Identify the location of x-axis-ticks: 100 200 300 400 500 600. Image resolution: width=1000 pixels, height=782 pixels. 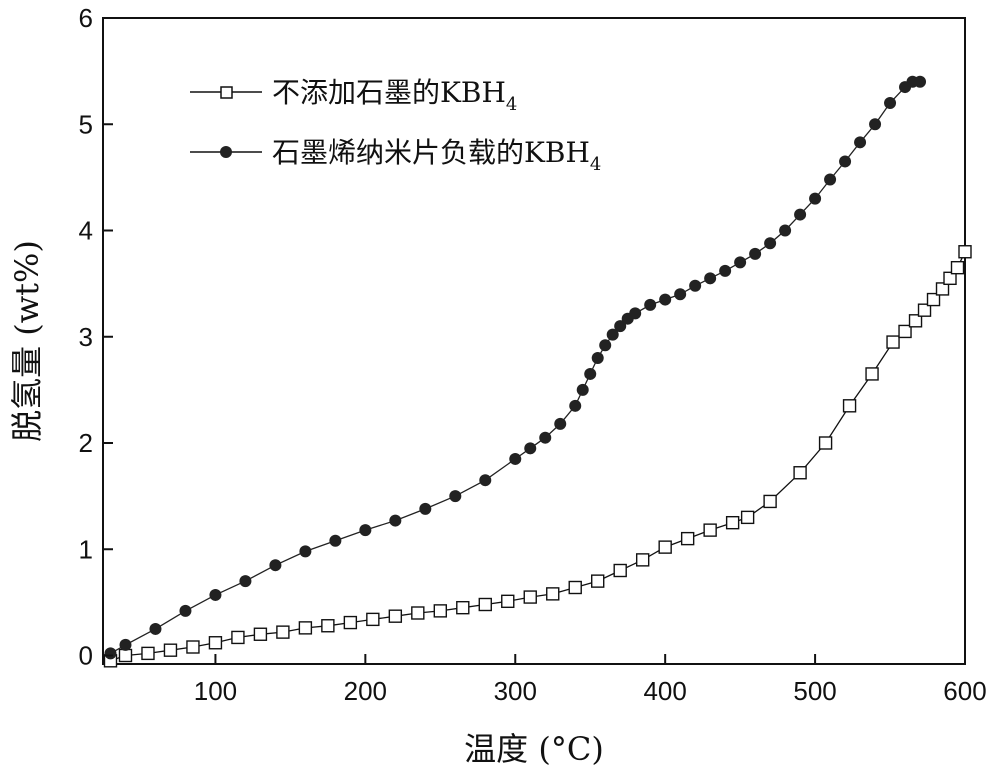
(590, 680).